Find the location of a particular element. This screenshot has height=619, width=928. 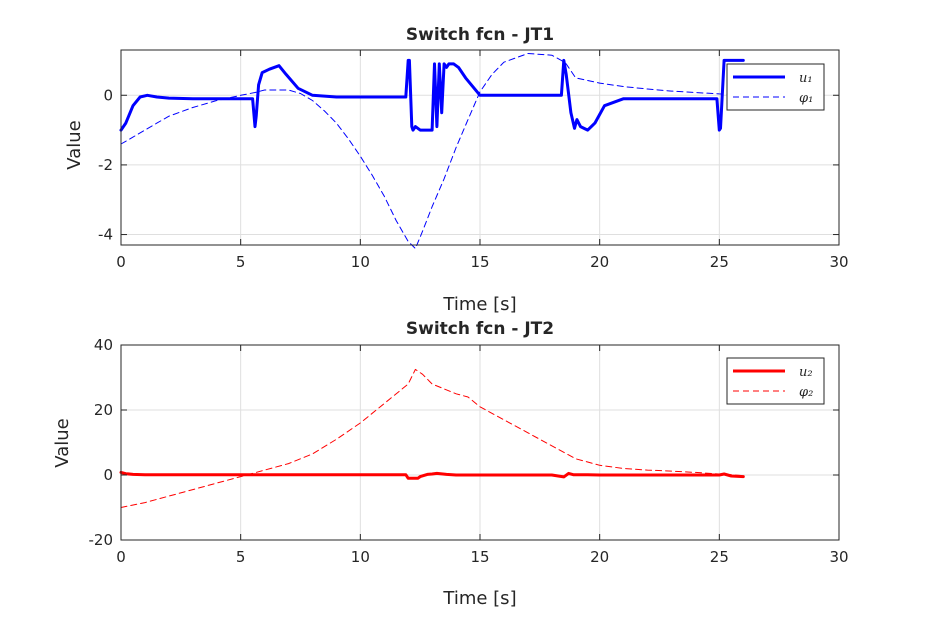

y-tick-label: -2 is located at coordinates (105, 165).